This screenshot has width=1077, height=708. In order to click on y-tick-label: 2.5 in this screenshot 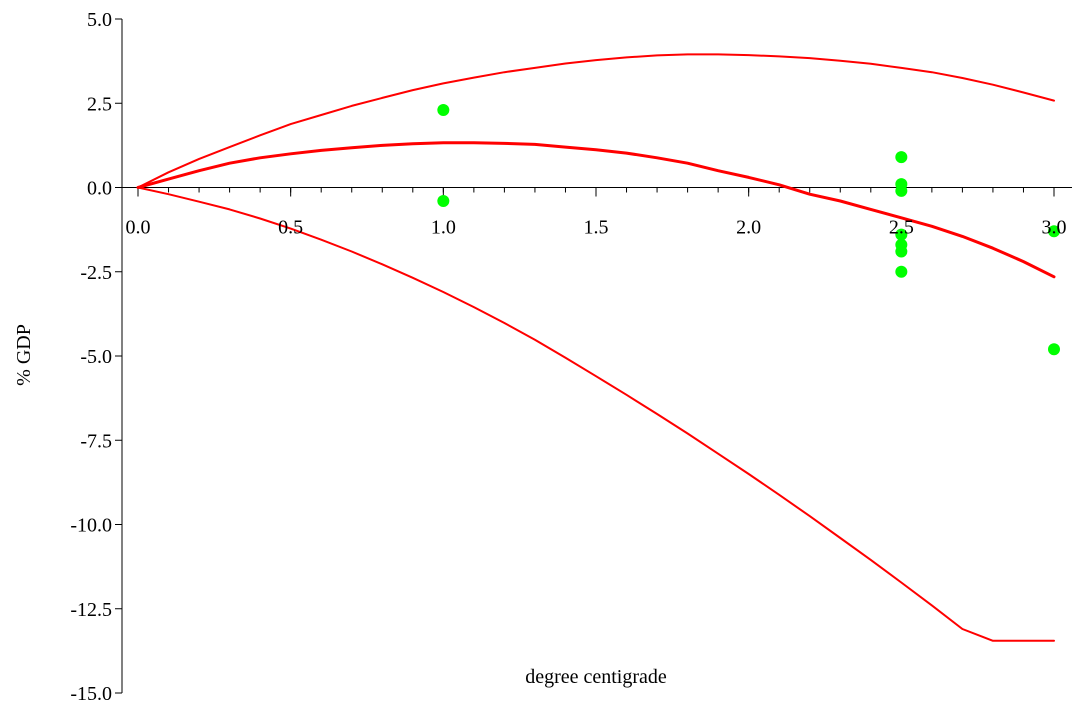, I will do `click(99, 104)`.